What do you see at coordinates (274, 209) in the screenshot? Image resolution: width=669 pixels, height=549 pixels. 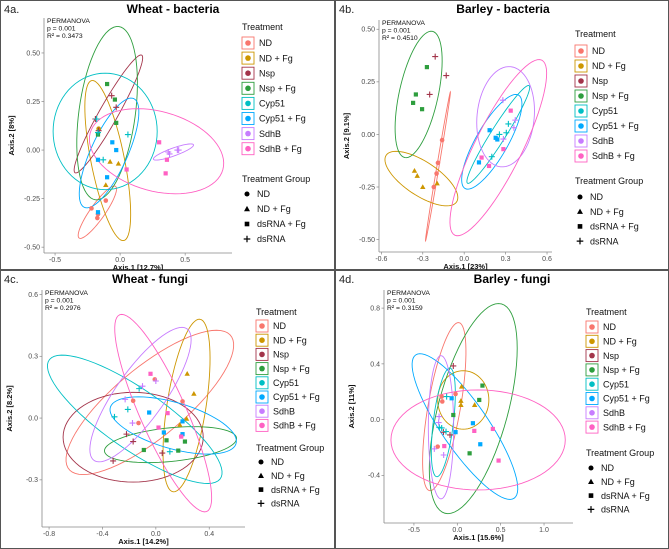 I see `legend-group-label: ND + Fg` at bounding box center [274, 209].